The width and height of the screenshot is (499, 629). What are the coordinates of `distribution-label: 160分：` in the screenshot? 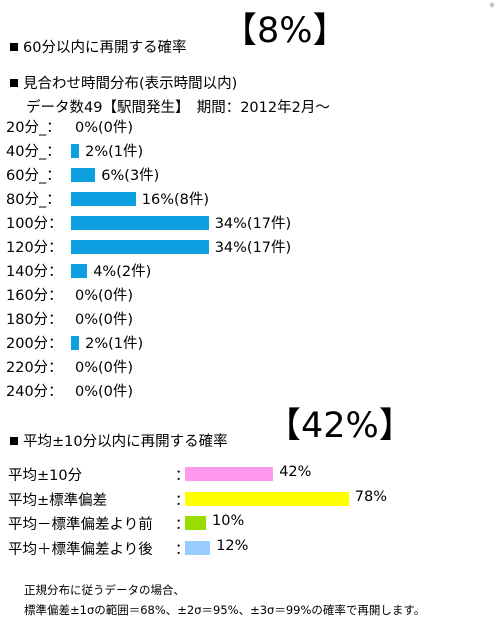 It's located at (34, 296).